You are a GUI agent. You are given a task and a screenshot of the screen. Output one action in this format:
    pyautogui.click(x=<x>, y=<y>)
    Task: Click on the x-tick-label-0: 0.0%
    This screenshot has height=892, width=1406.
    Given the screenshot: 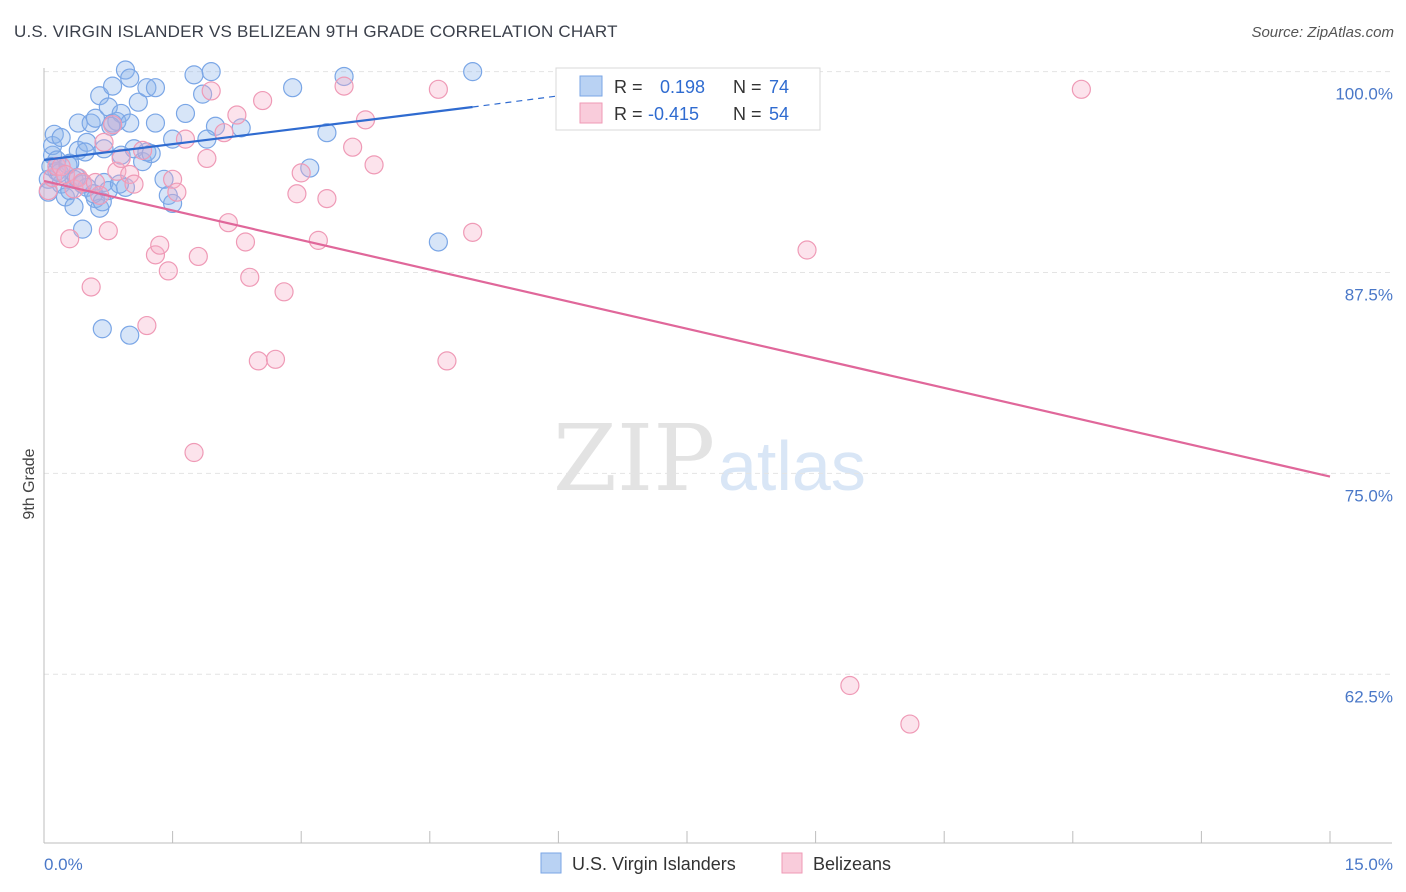 What is the action you would take?
    pyautogui.click(x=63, y=864)
    